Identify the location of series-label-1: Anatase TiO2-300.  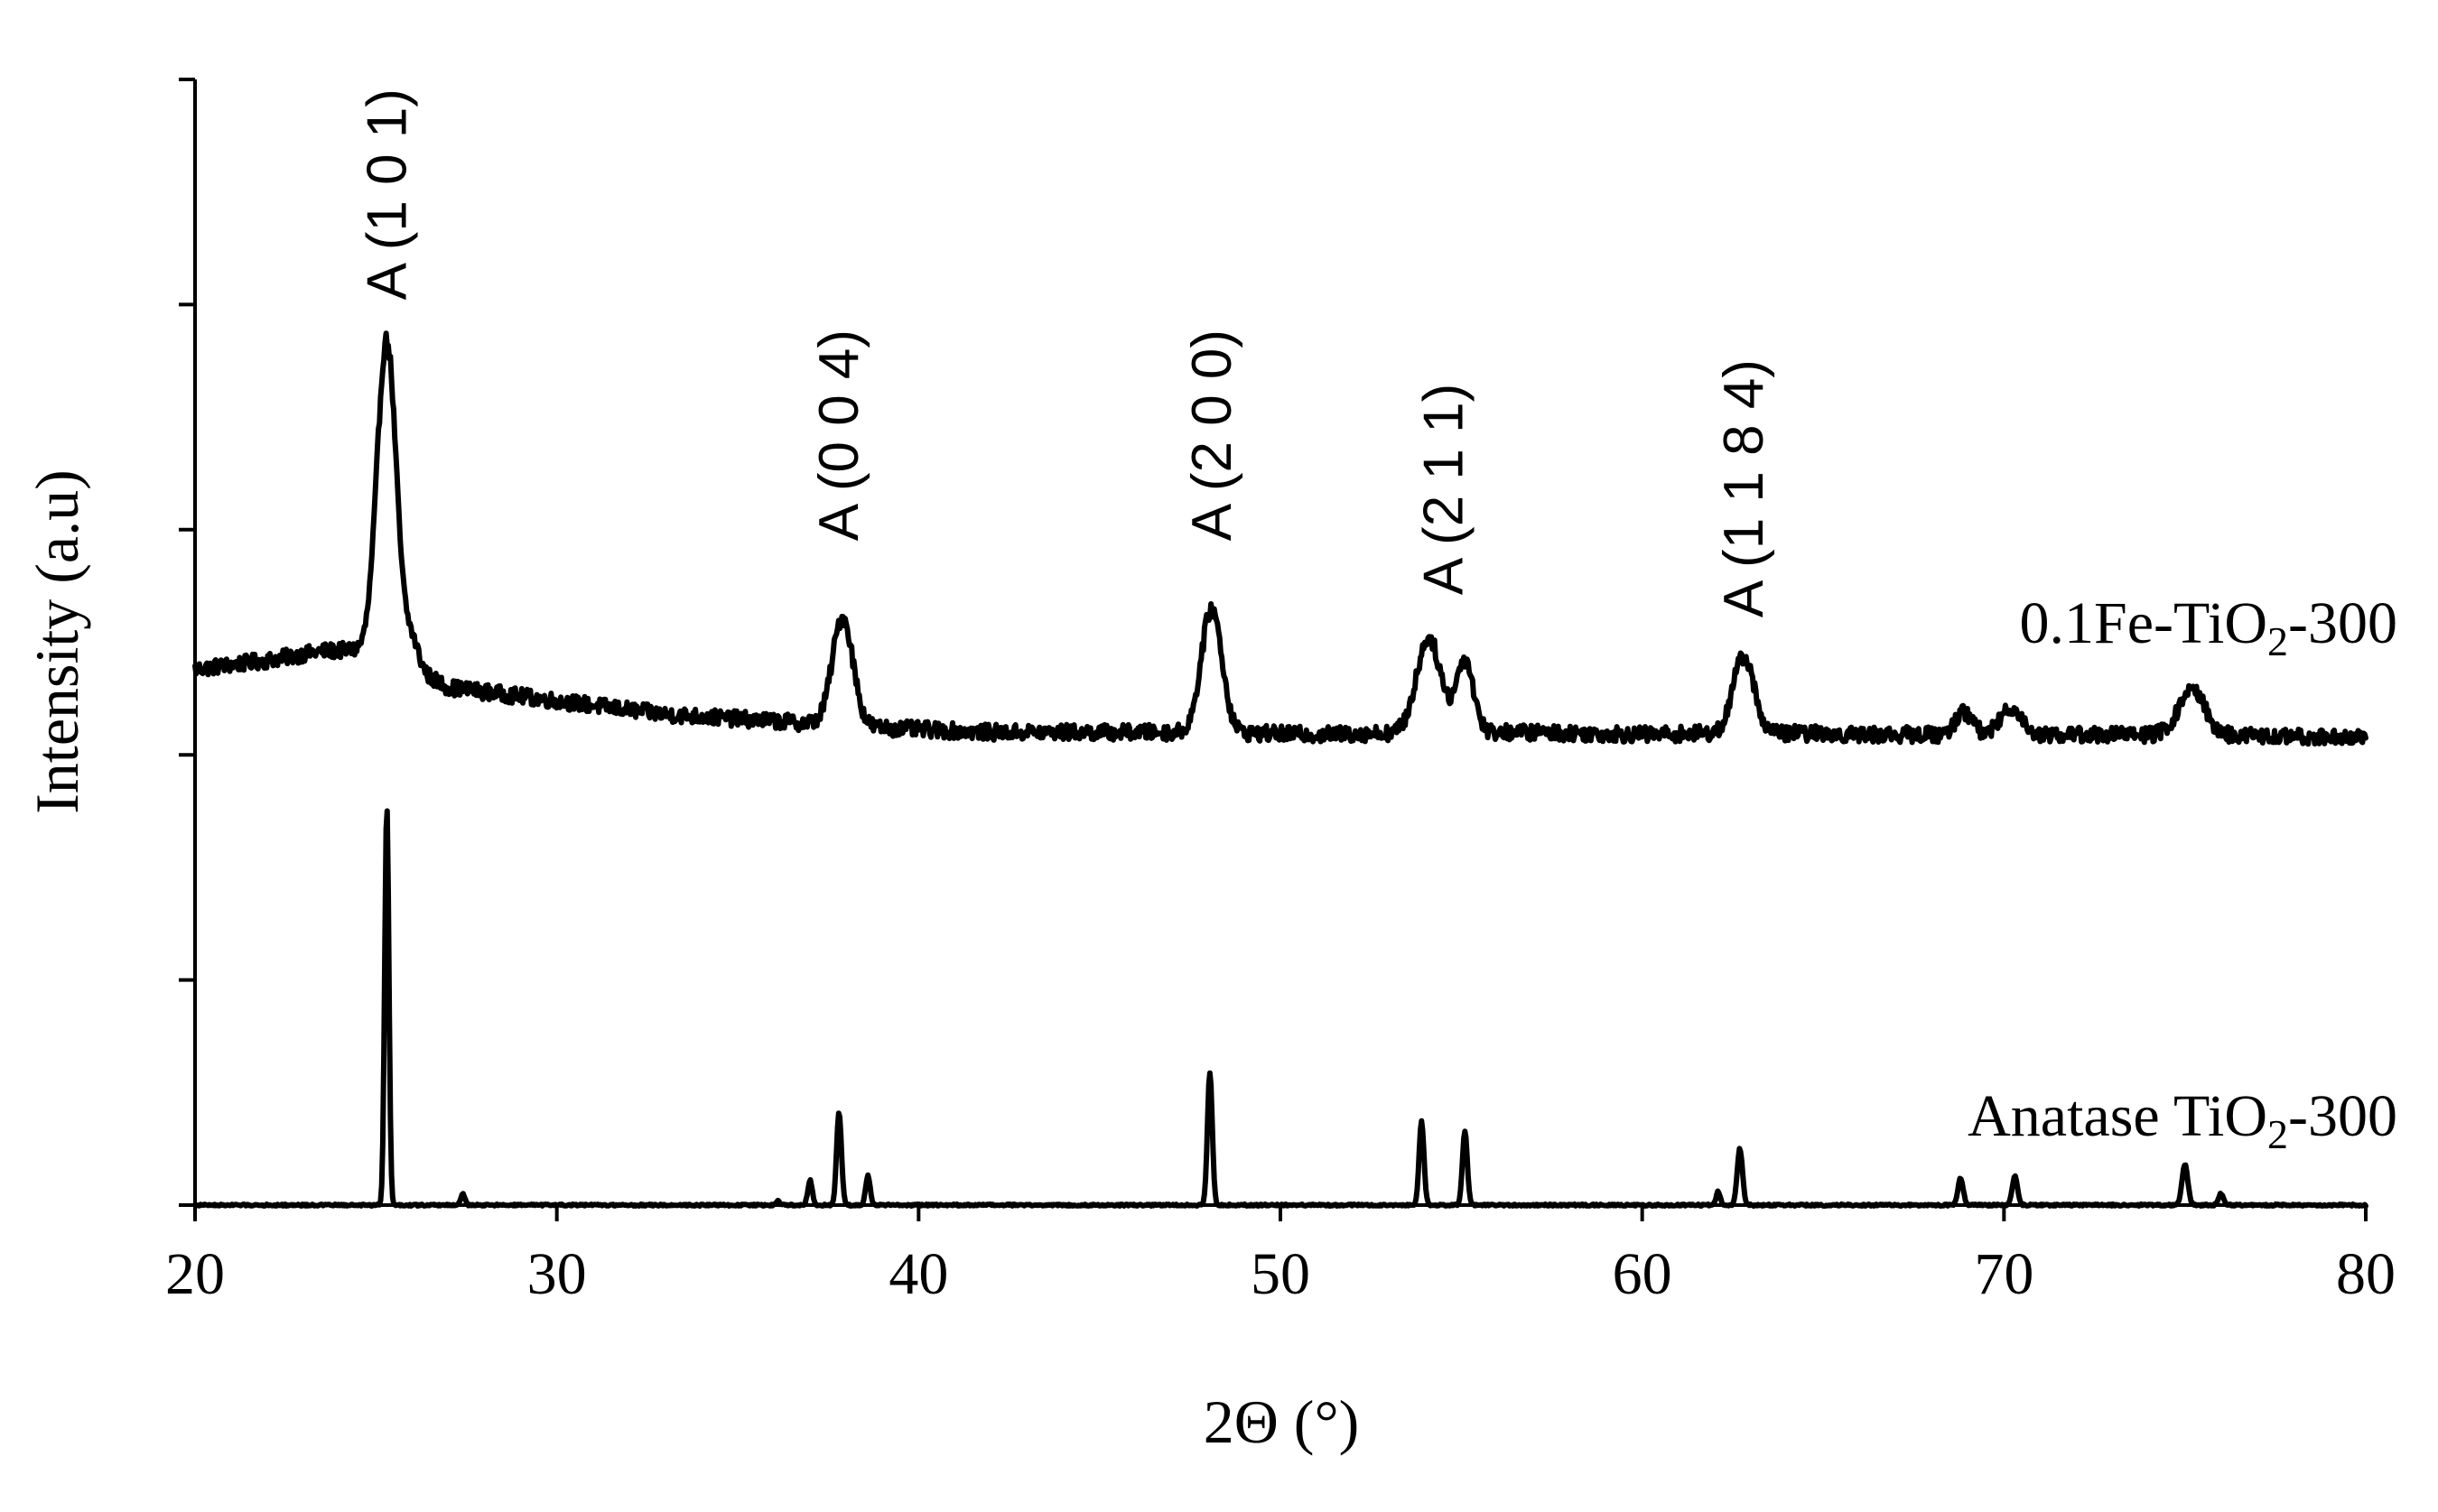
(2182, 1120).